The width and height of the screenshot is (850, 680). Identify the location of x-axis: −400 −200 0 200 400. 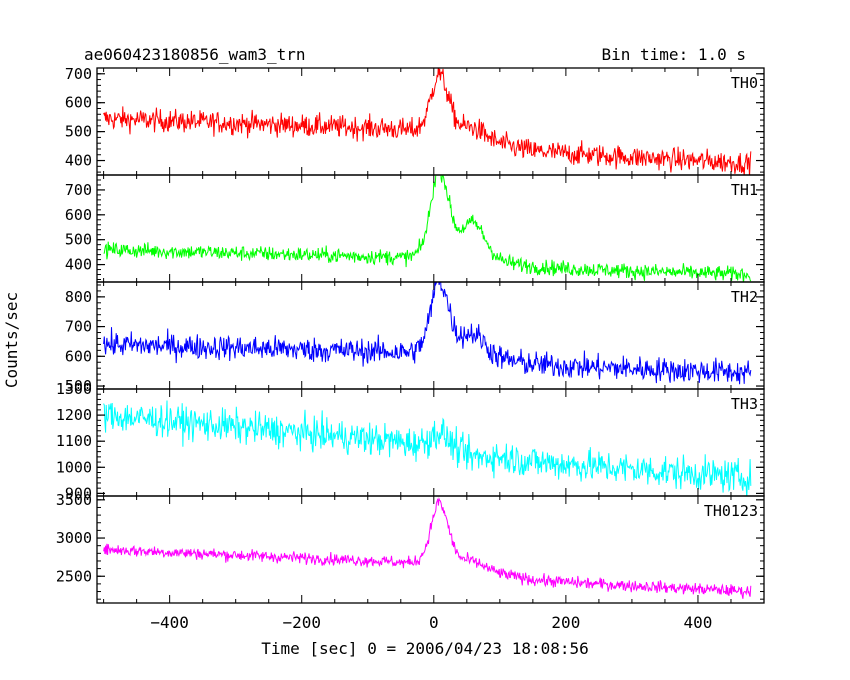
(431, 622).